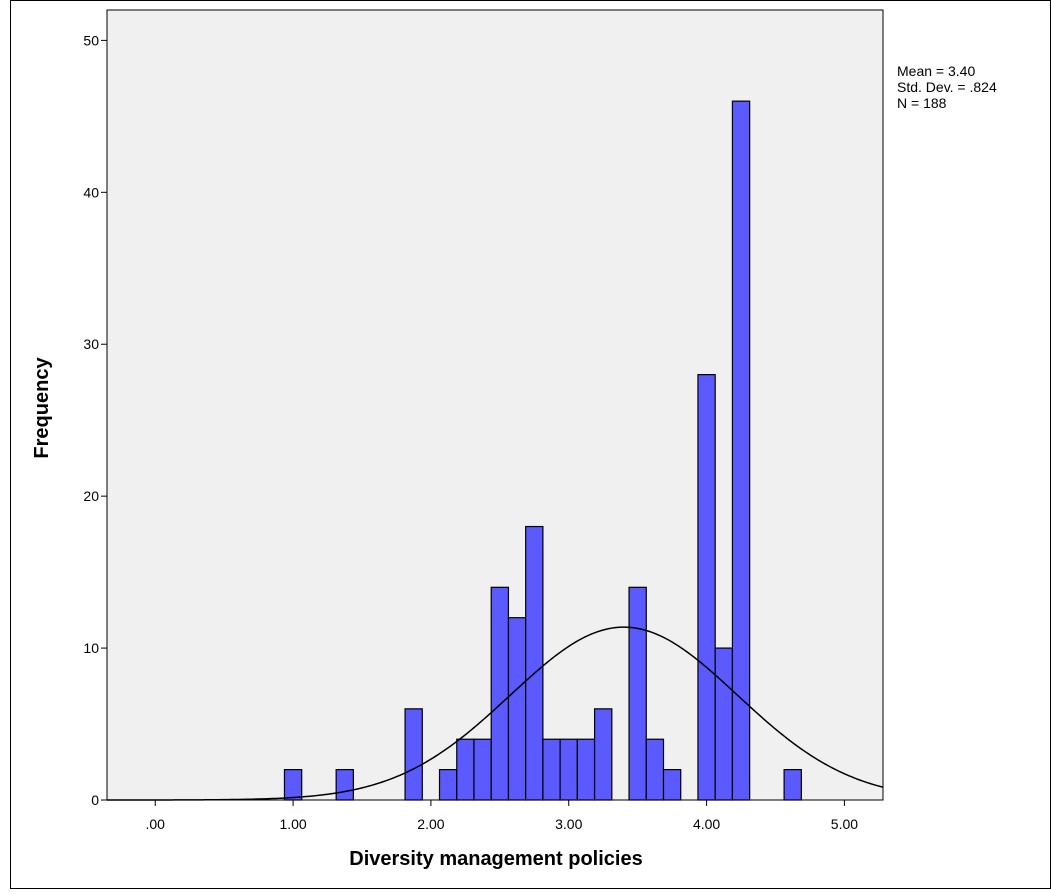  What do you see at coordinates (91, 648) in the screenshot?
I see `y-tick-label: 10` at bounding box center [91, 648].